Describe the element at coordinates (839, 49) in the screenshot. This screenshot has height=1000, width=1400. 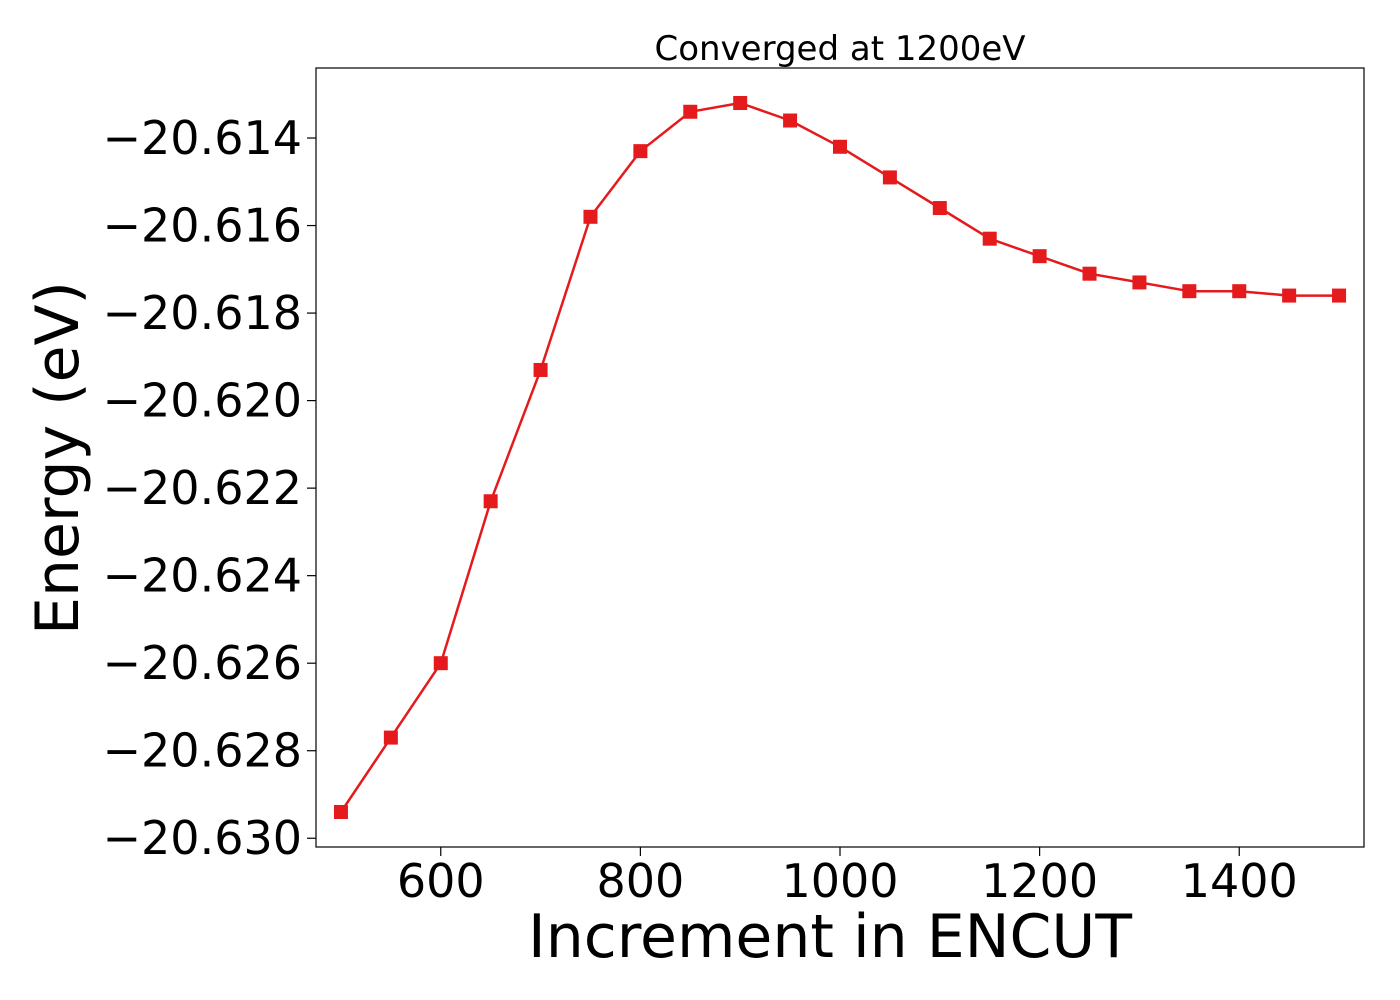
I see `chart-title: Converged at 1200eV` at that location.